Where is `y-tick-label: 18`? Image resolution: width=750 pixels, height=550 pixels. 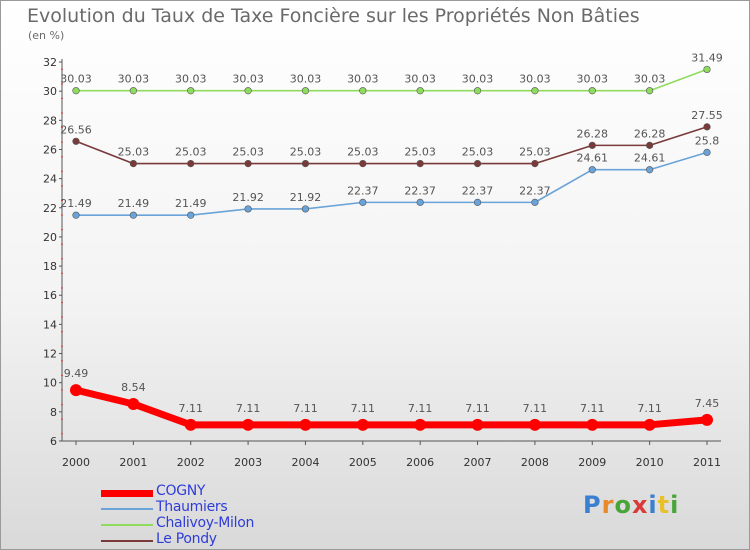 y-tick-label: 18 is located at coordinates (50, 266).